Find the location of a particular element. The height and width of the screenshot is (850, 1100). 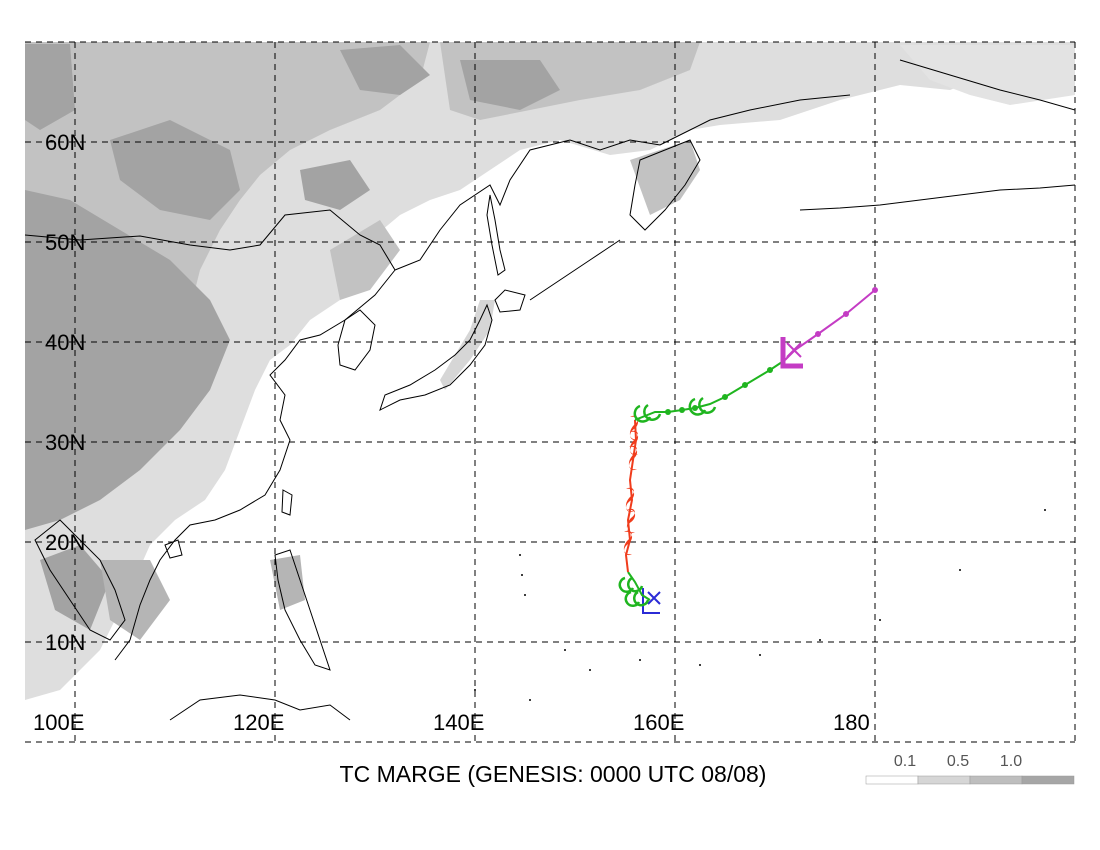

lon-label-140e: 140E is located at coordinates (458, 722).